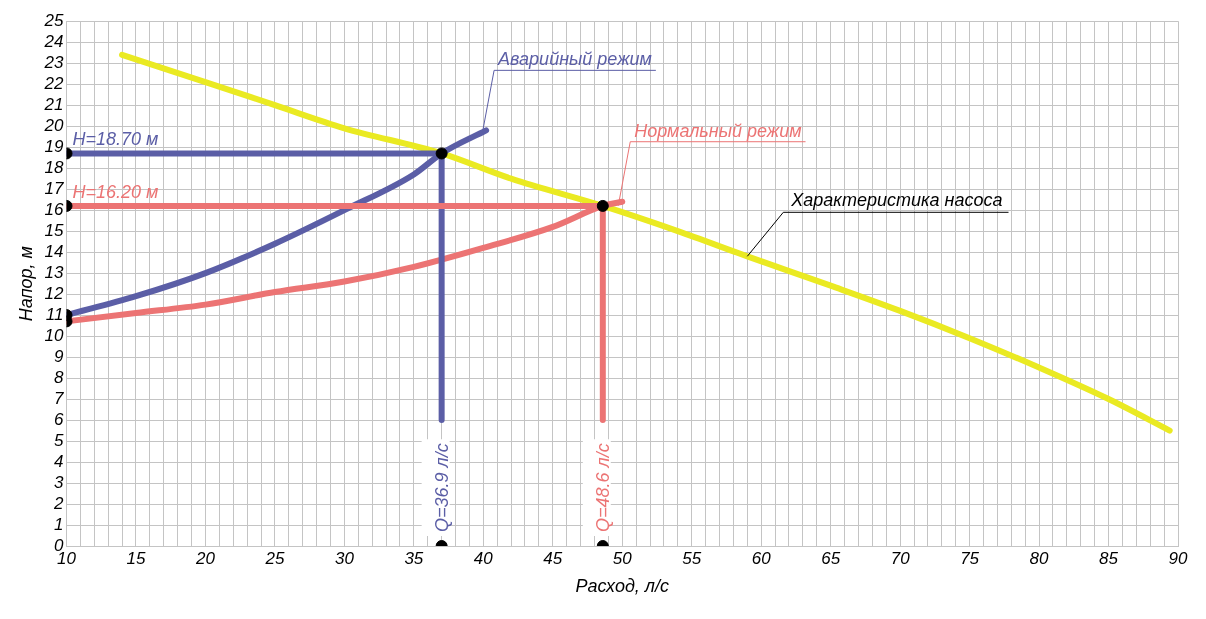 The width and height of the screenshot is (1206, 619). What do you see at coordinates (718, 130) in the screenshot?
I see `text: Нормальный режим` at bounding box center [718, 130].